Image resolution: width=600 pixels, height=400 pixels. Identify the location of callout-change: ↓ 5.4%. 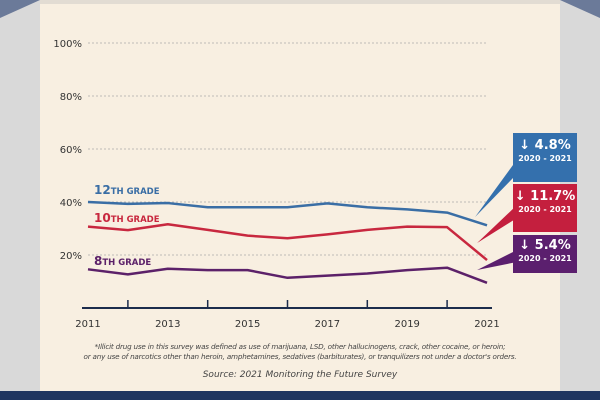
(545, 245).